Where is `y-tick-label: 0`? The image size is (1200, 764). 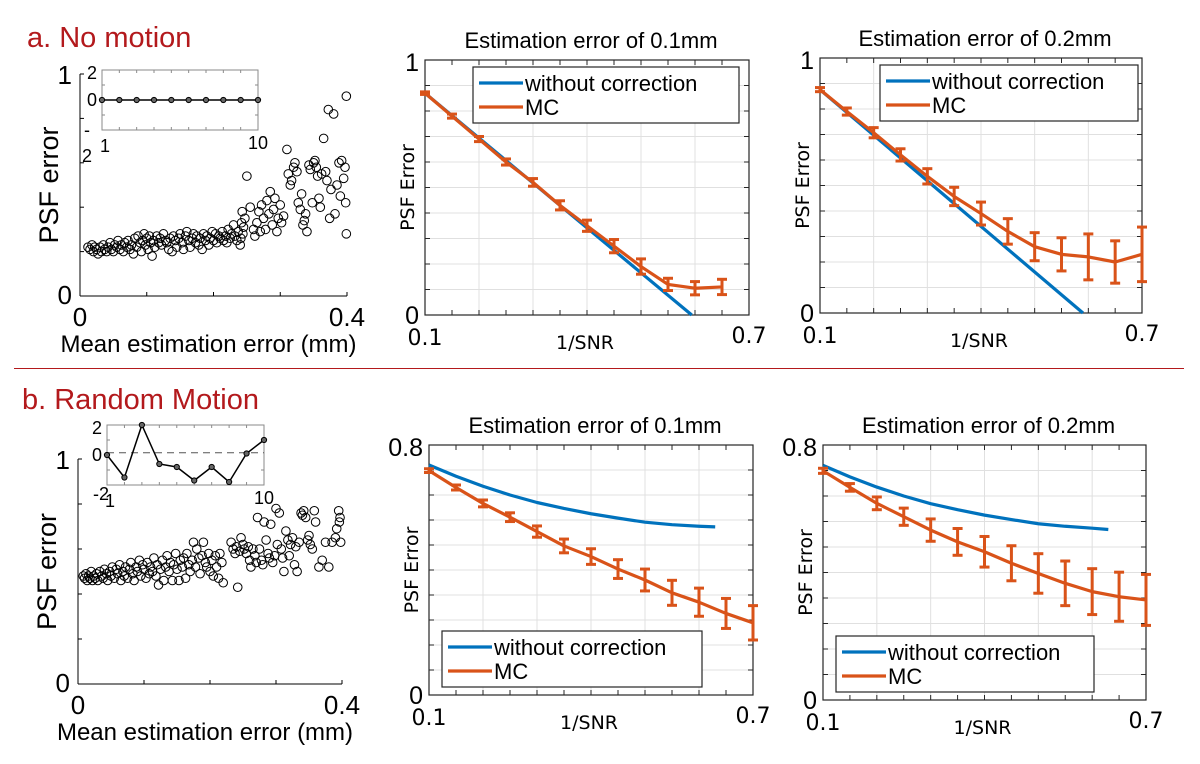
y-tick-label: 0 is located at coordinates (810, 701).